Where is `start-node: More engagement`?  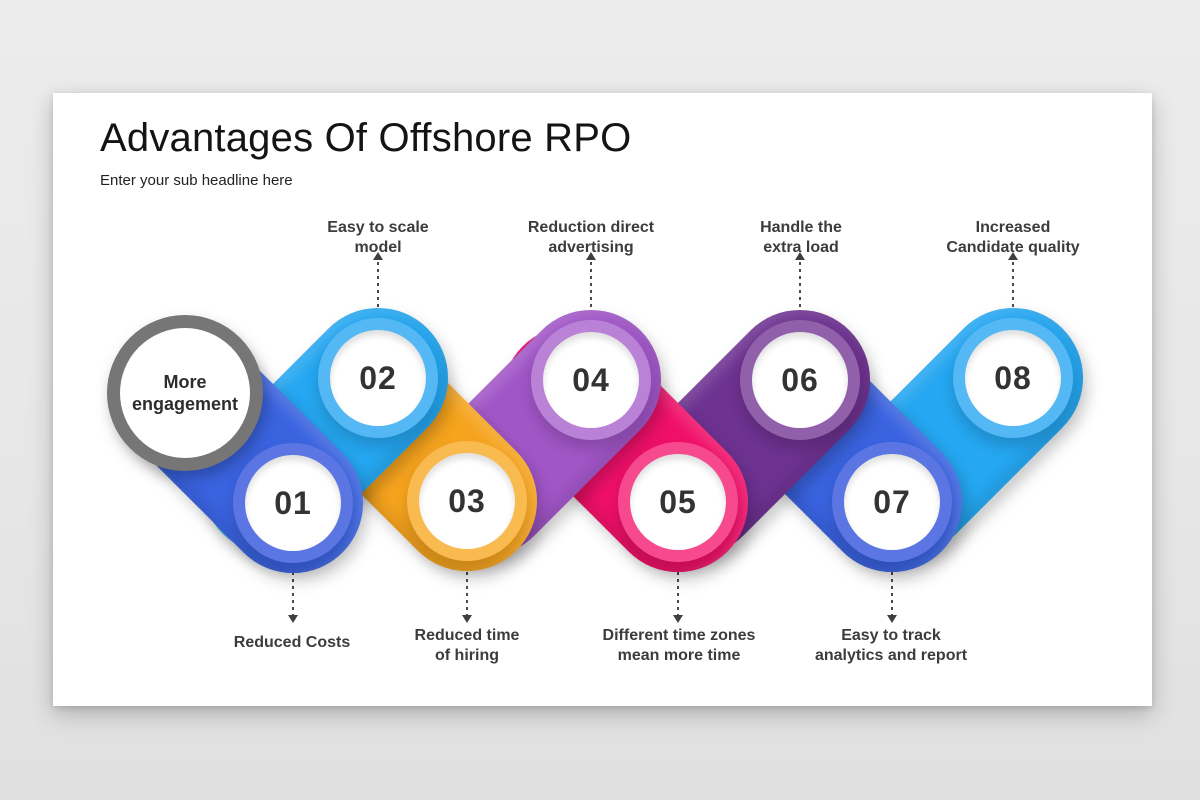 start-node: More engagement is located at coordinates (185, 393).